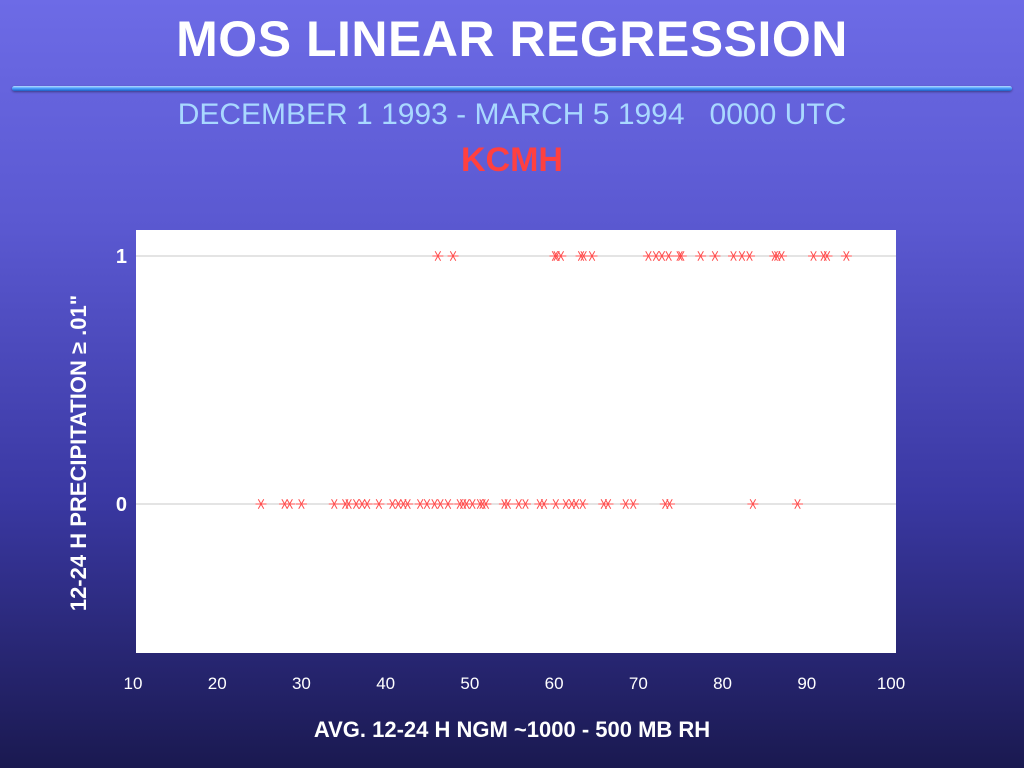 This screenshot has height=768, width=1024. I want to click on station-id: KCMH, so click(512, 160).